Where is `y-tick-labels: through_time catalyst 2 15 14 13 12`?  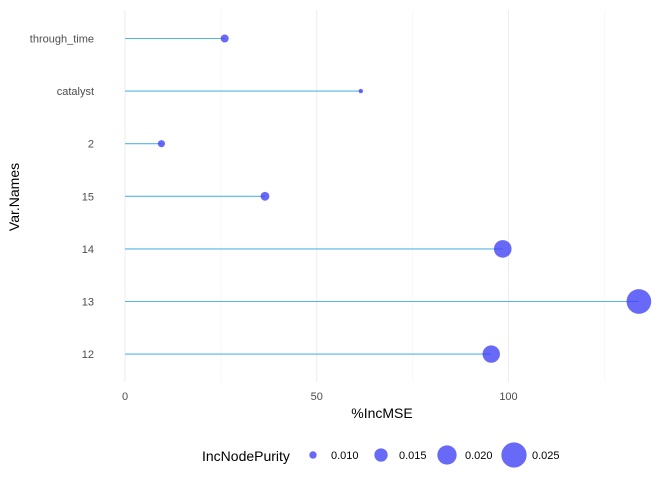
y-tick-labels: through_time catalyst 2 15 14 13 12 is located at coordinates (62, 198).